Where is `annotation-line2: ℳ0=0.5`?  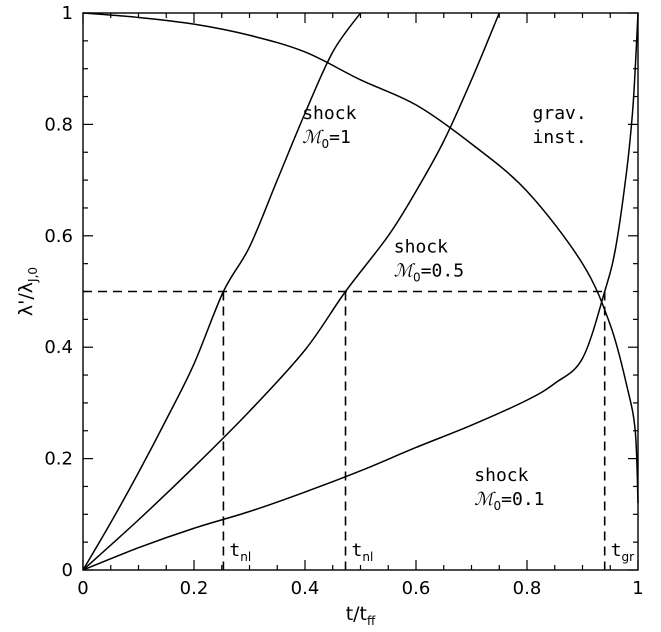 annotation-line2: ℳ0=0.5 is located at coordinates (429, 273).